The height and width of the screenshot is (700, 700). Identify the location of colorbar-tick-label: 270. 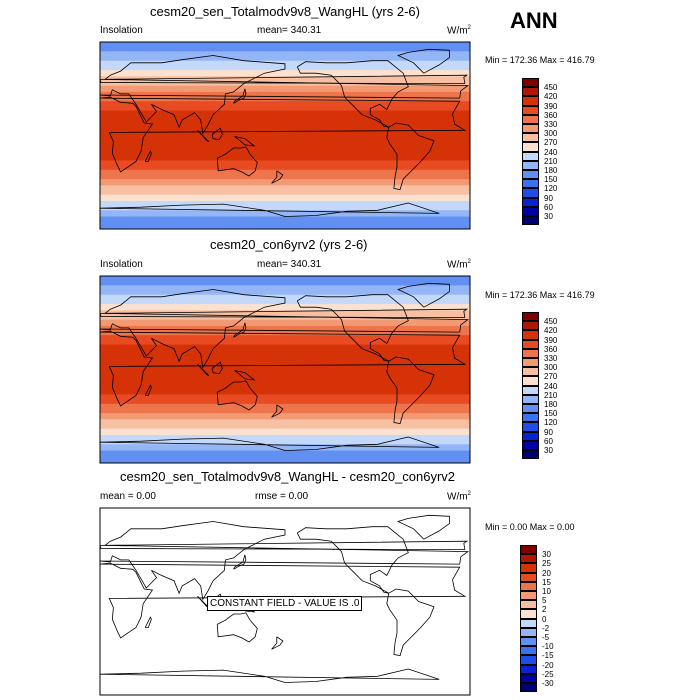
(551, 143).